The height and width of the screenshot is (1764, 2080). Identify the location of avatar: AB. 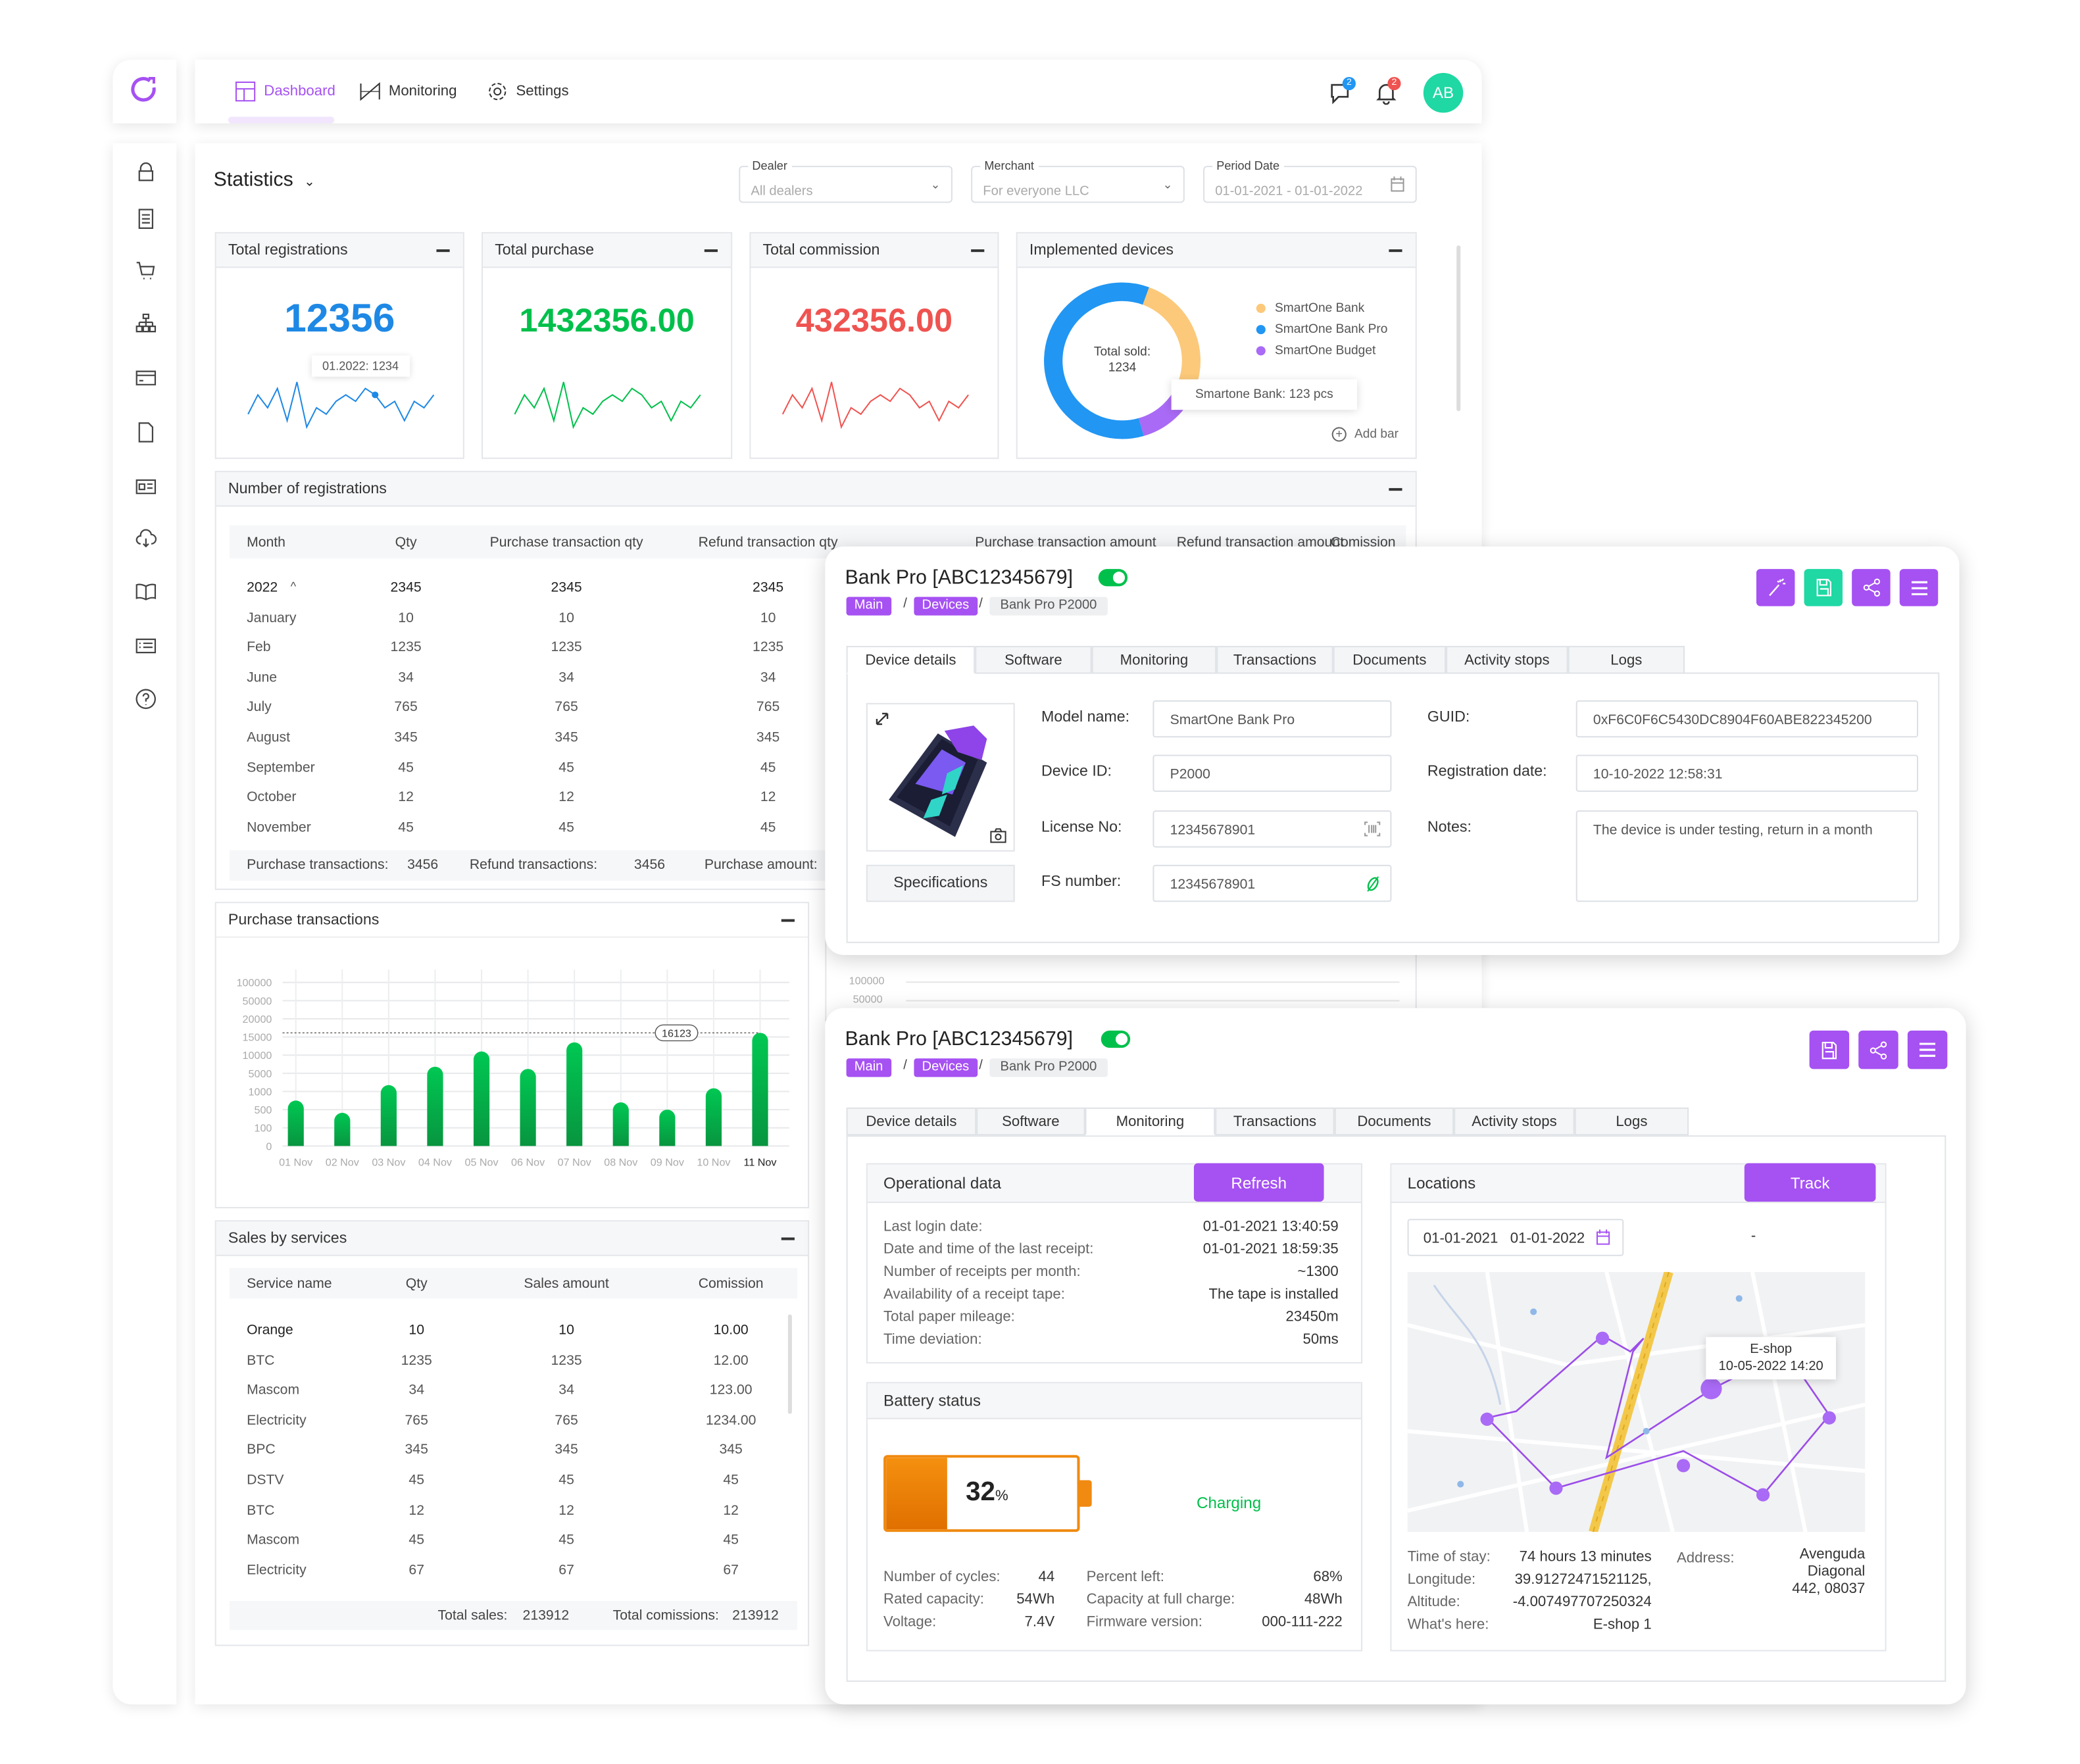
(1443, 92).